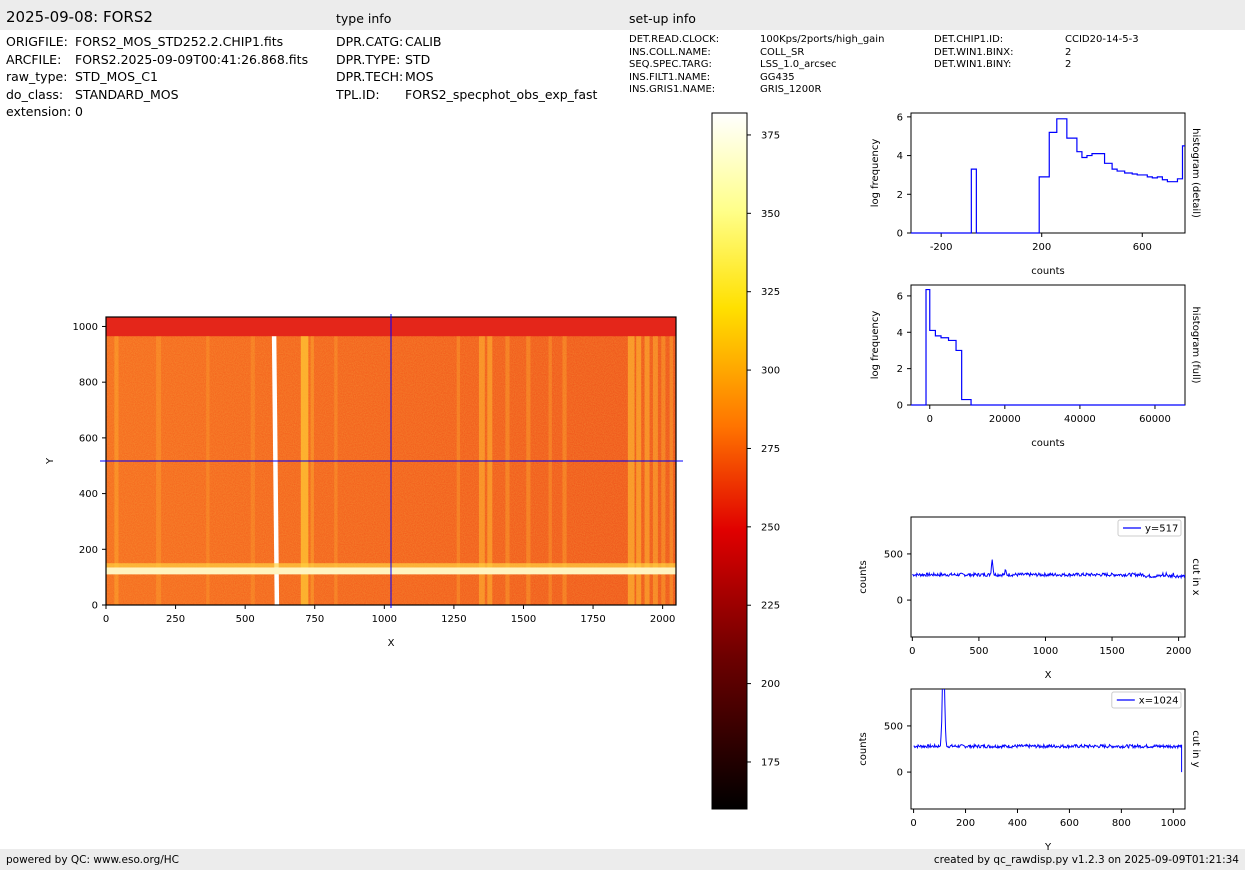  I want to click on file-info-key: extension:, so click(39, 111).